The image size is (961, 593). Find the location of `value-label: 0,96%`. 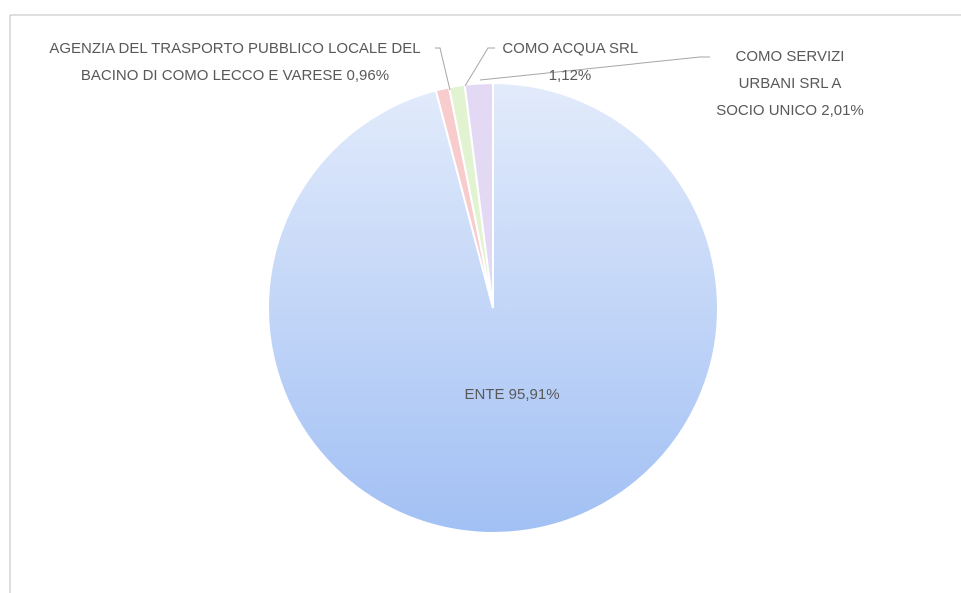

value-label: 0,96% is located at coordinates (368, 75).